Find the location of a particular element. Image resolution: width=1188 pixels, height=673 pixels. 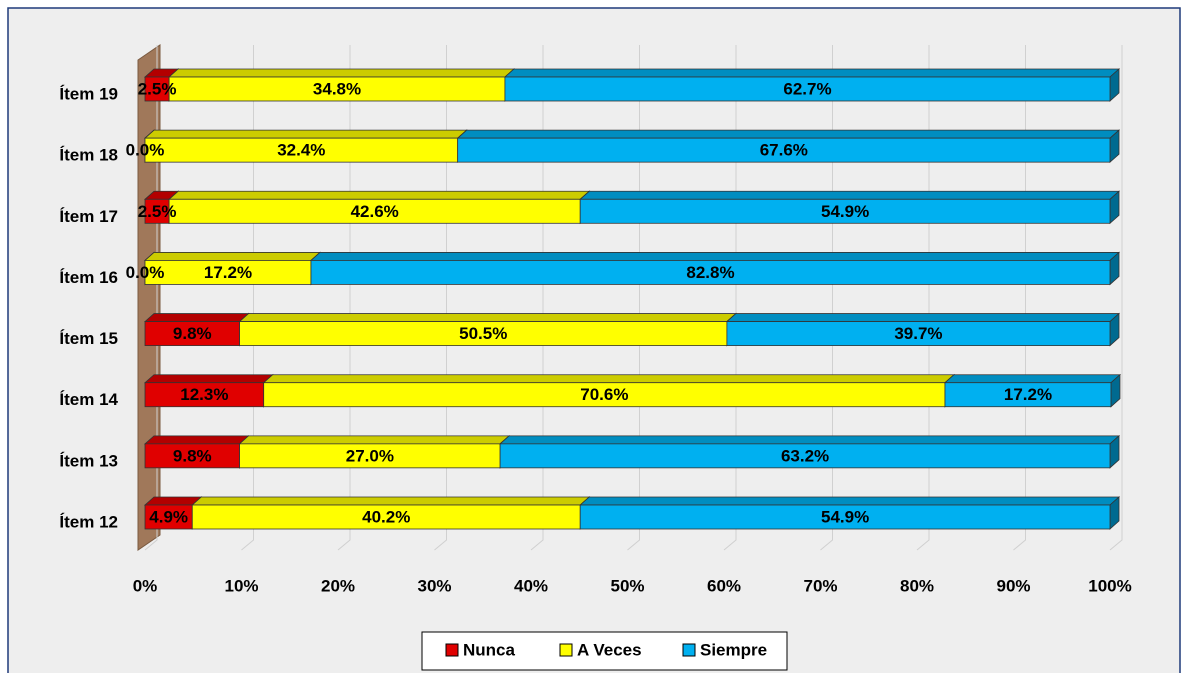

data-label: 12.3% is located at coordinates (204, 394).